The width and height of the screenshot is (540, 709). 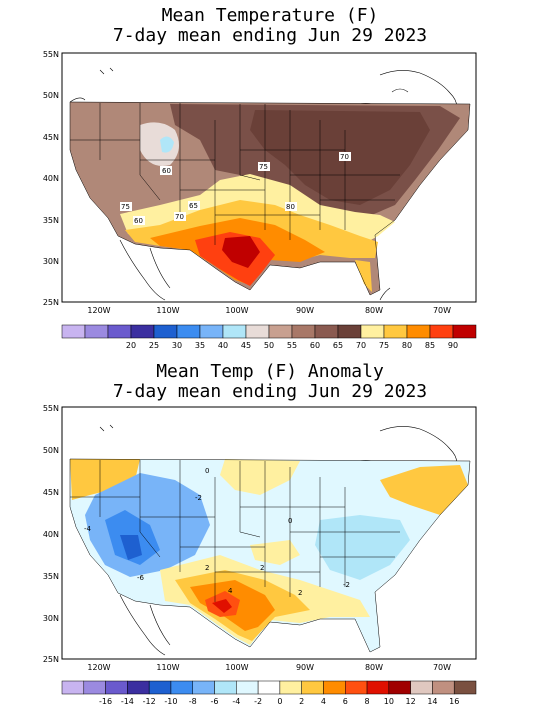 What do you see at coordinates (98, 667) in the screenshot?
I see `bottom-lon-label: 120W` at bounding box center [98, 667].